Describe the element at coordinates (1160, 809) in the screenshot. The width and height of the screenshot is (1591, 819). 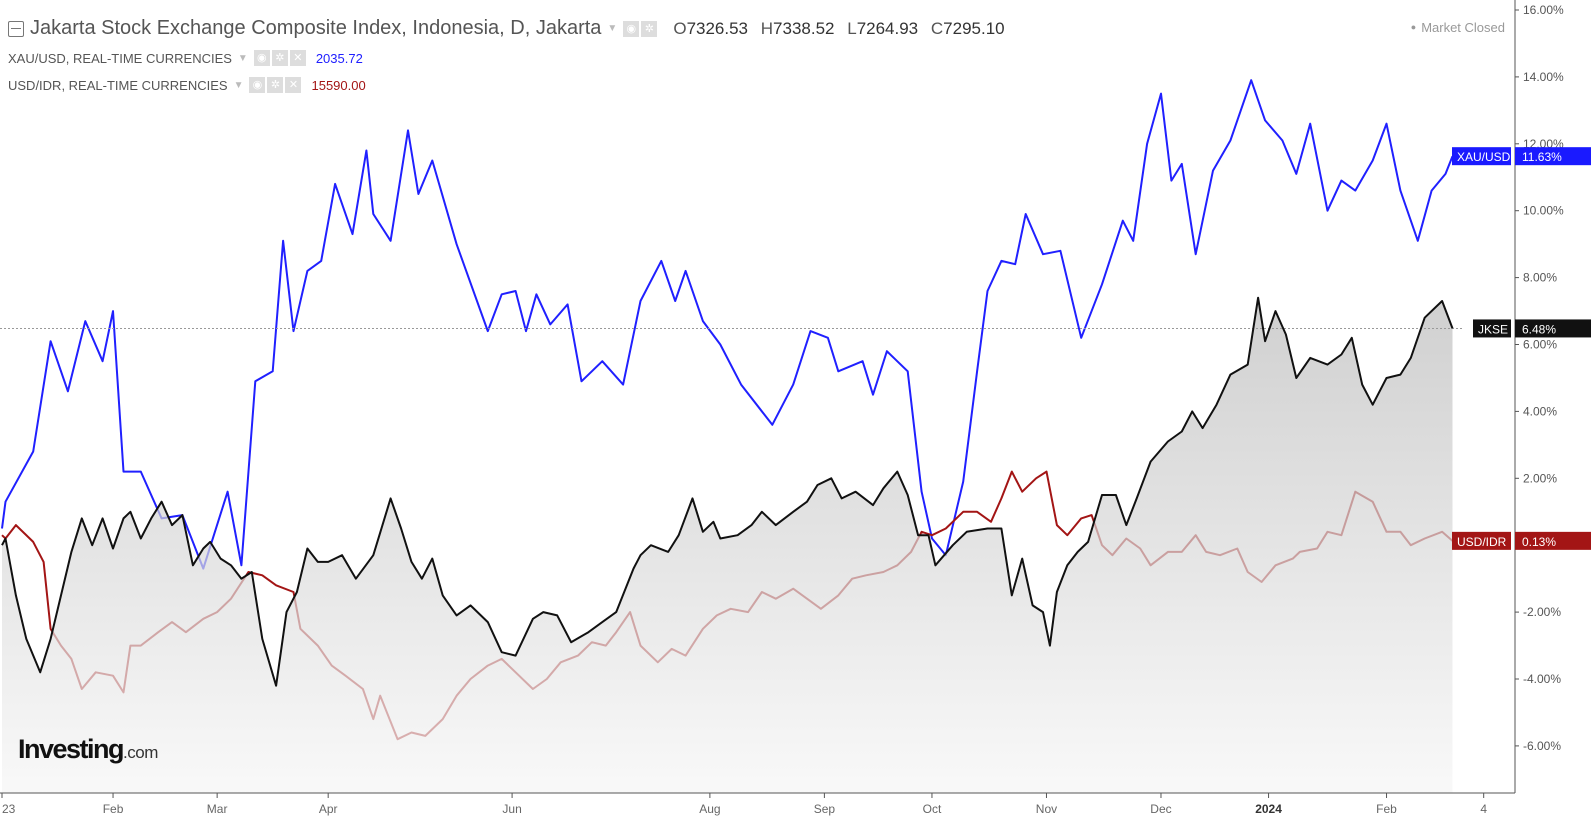
I see `x-tick-label: Dec` at that location.